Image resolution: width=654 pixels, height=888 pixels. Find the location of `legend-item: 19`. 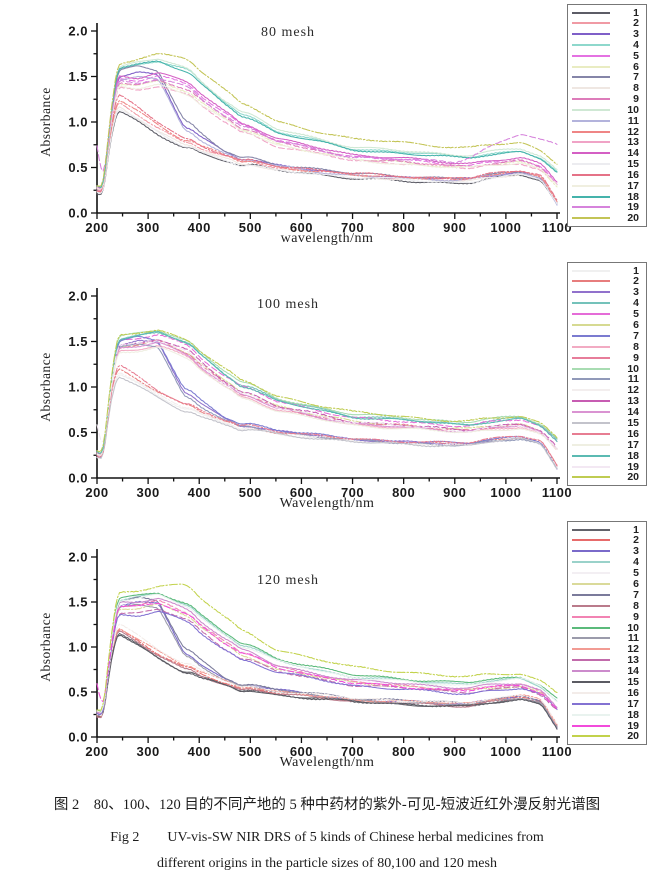

legend-item: 19 is located at coordinates (607, 467).